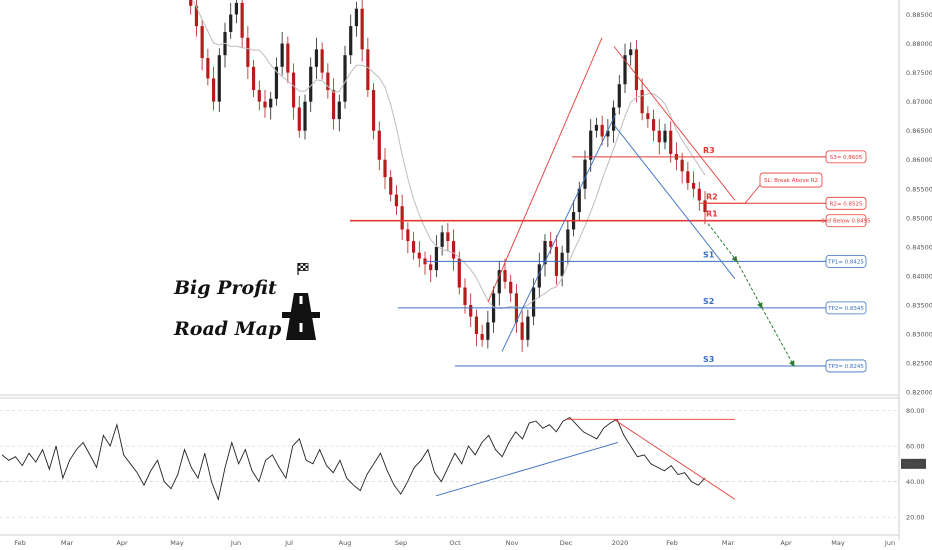 This screenshot has width=932, height=550. I want to click on price-tick-label: 0.82000, so click(919, 393).